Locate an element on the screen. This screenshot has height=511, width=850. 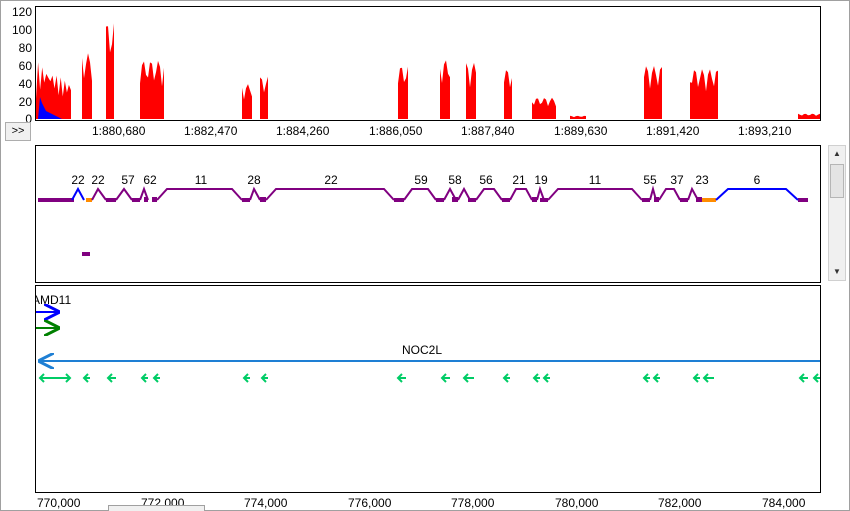
junction-count: 56 is located at coordinates (486, 180).